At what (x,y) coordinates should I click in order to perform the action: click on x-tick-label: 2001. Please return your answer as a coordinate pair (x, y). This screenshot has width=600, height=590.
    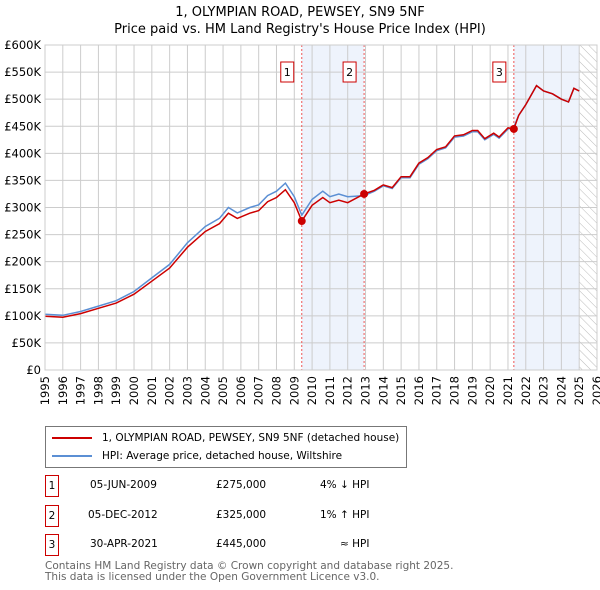
    Looking at the image, I should click on (152, 390).